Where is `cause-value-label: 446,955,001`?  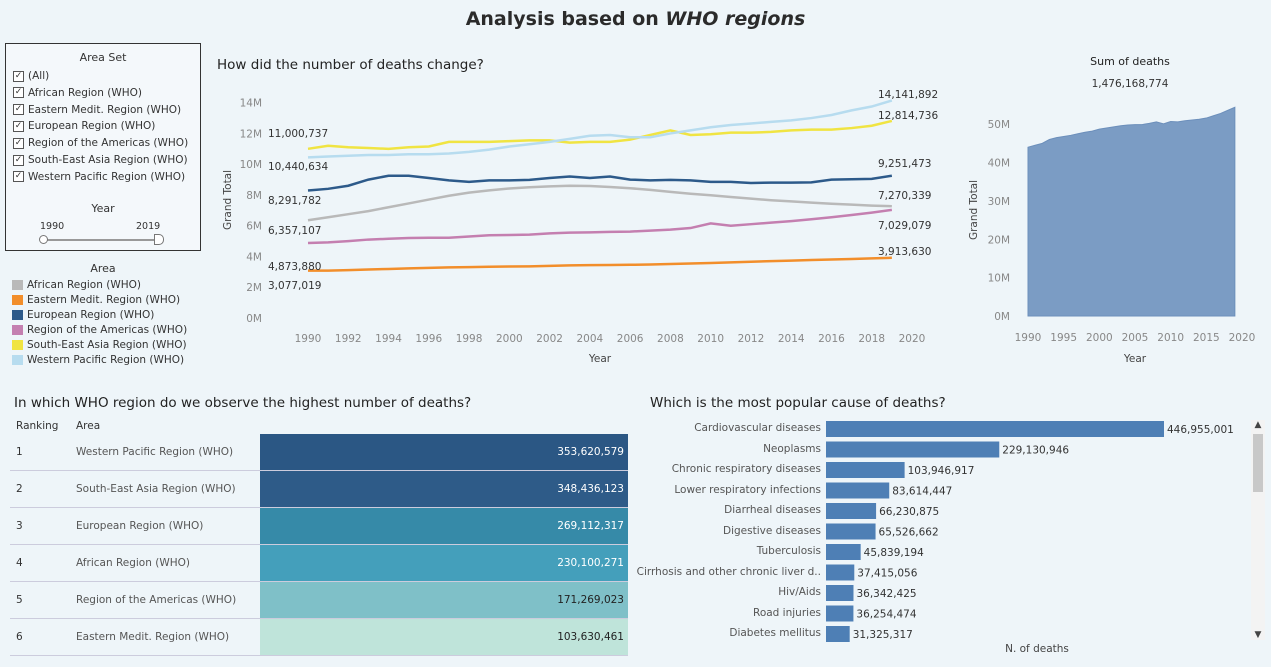 cause-value-label: 446,955,001 is located at coordinates (1200, 430).